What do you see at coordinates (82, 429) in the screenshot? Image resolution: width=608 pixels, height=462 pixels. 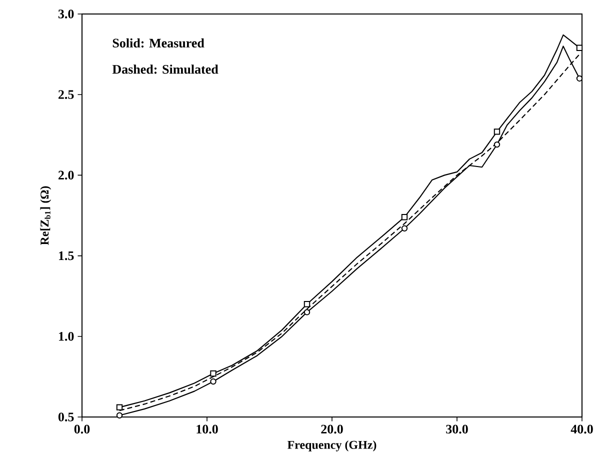 I see `x-tick-label: 0.0` at bounding box center [82, 429].